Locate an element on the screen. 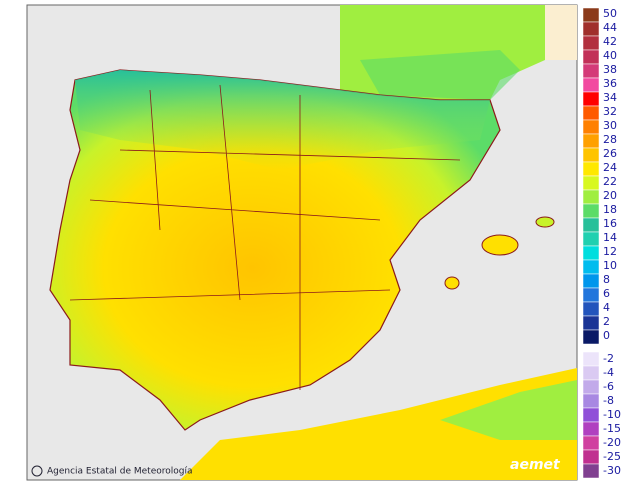 This screenshot has height=504, width=630. legend-label: -25 is located at coordinates (612, 456).